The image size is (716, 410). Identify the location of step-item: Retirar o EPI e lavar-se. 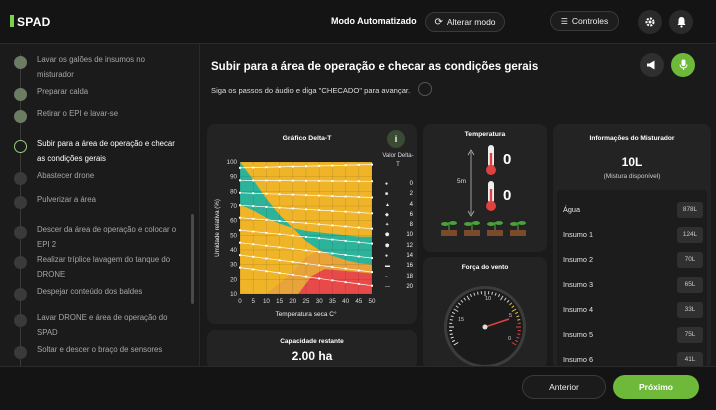
(95, 114).